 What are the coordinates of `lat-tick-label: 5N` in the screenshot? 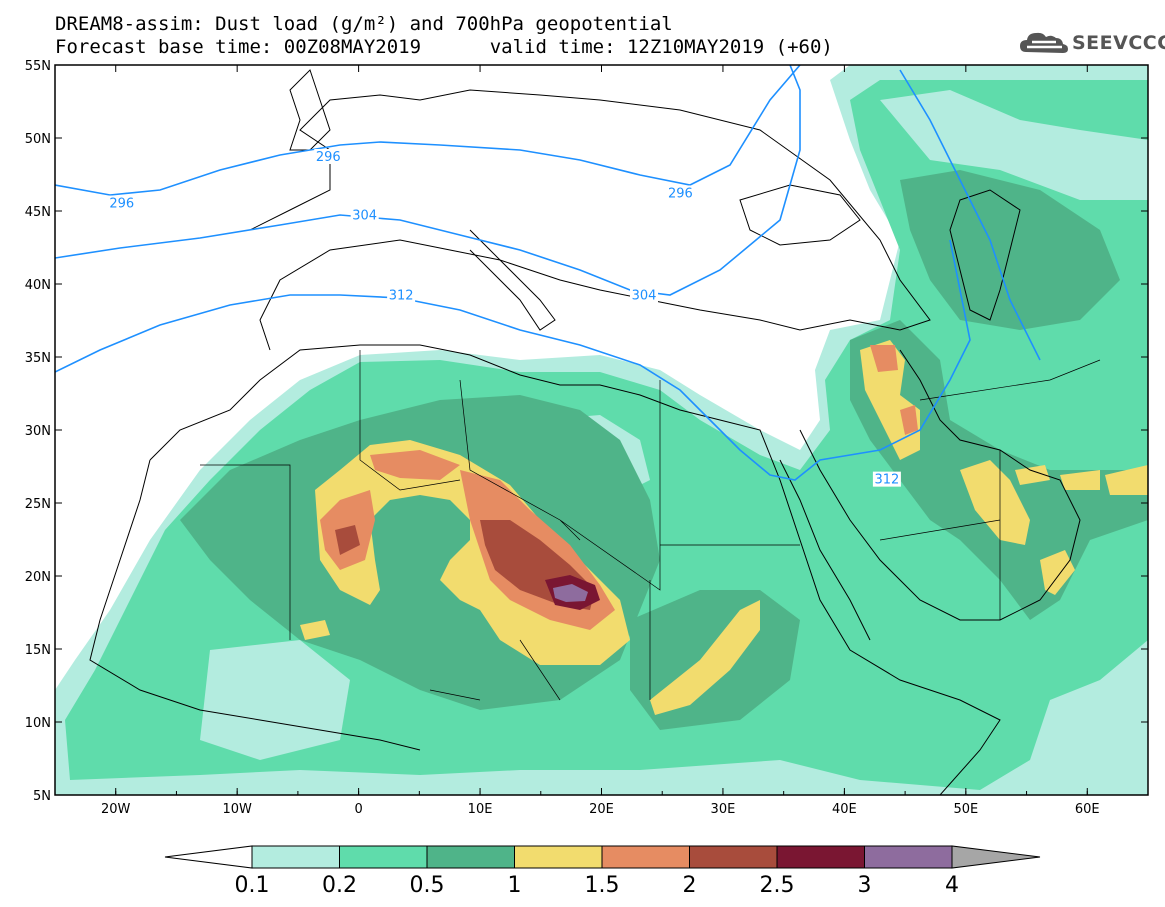 It's located at (42, 796).